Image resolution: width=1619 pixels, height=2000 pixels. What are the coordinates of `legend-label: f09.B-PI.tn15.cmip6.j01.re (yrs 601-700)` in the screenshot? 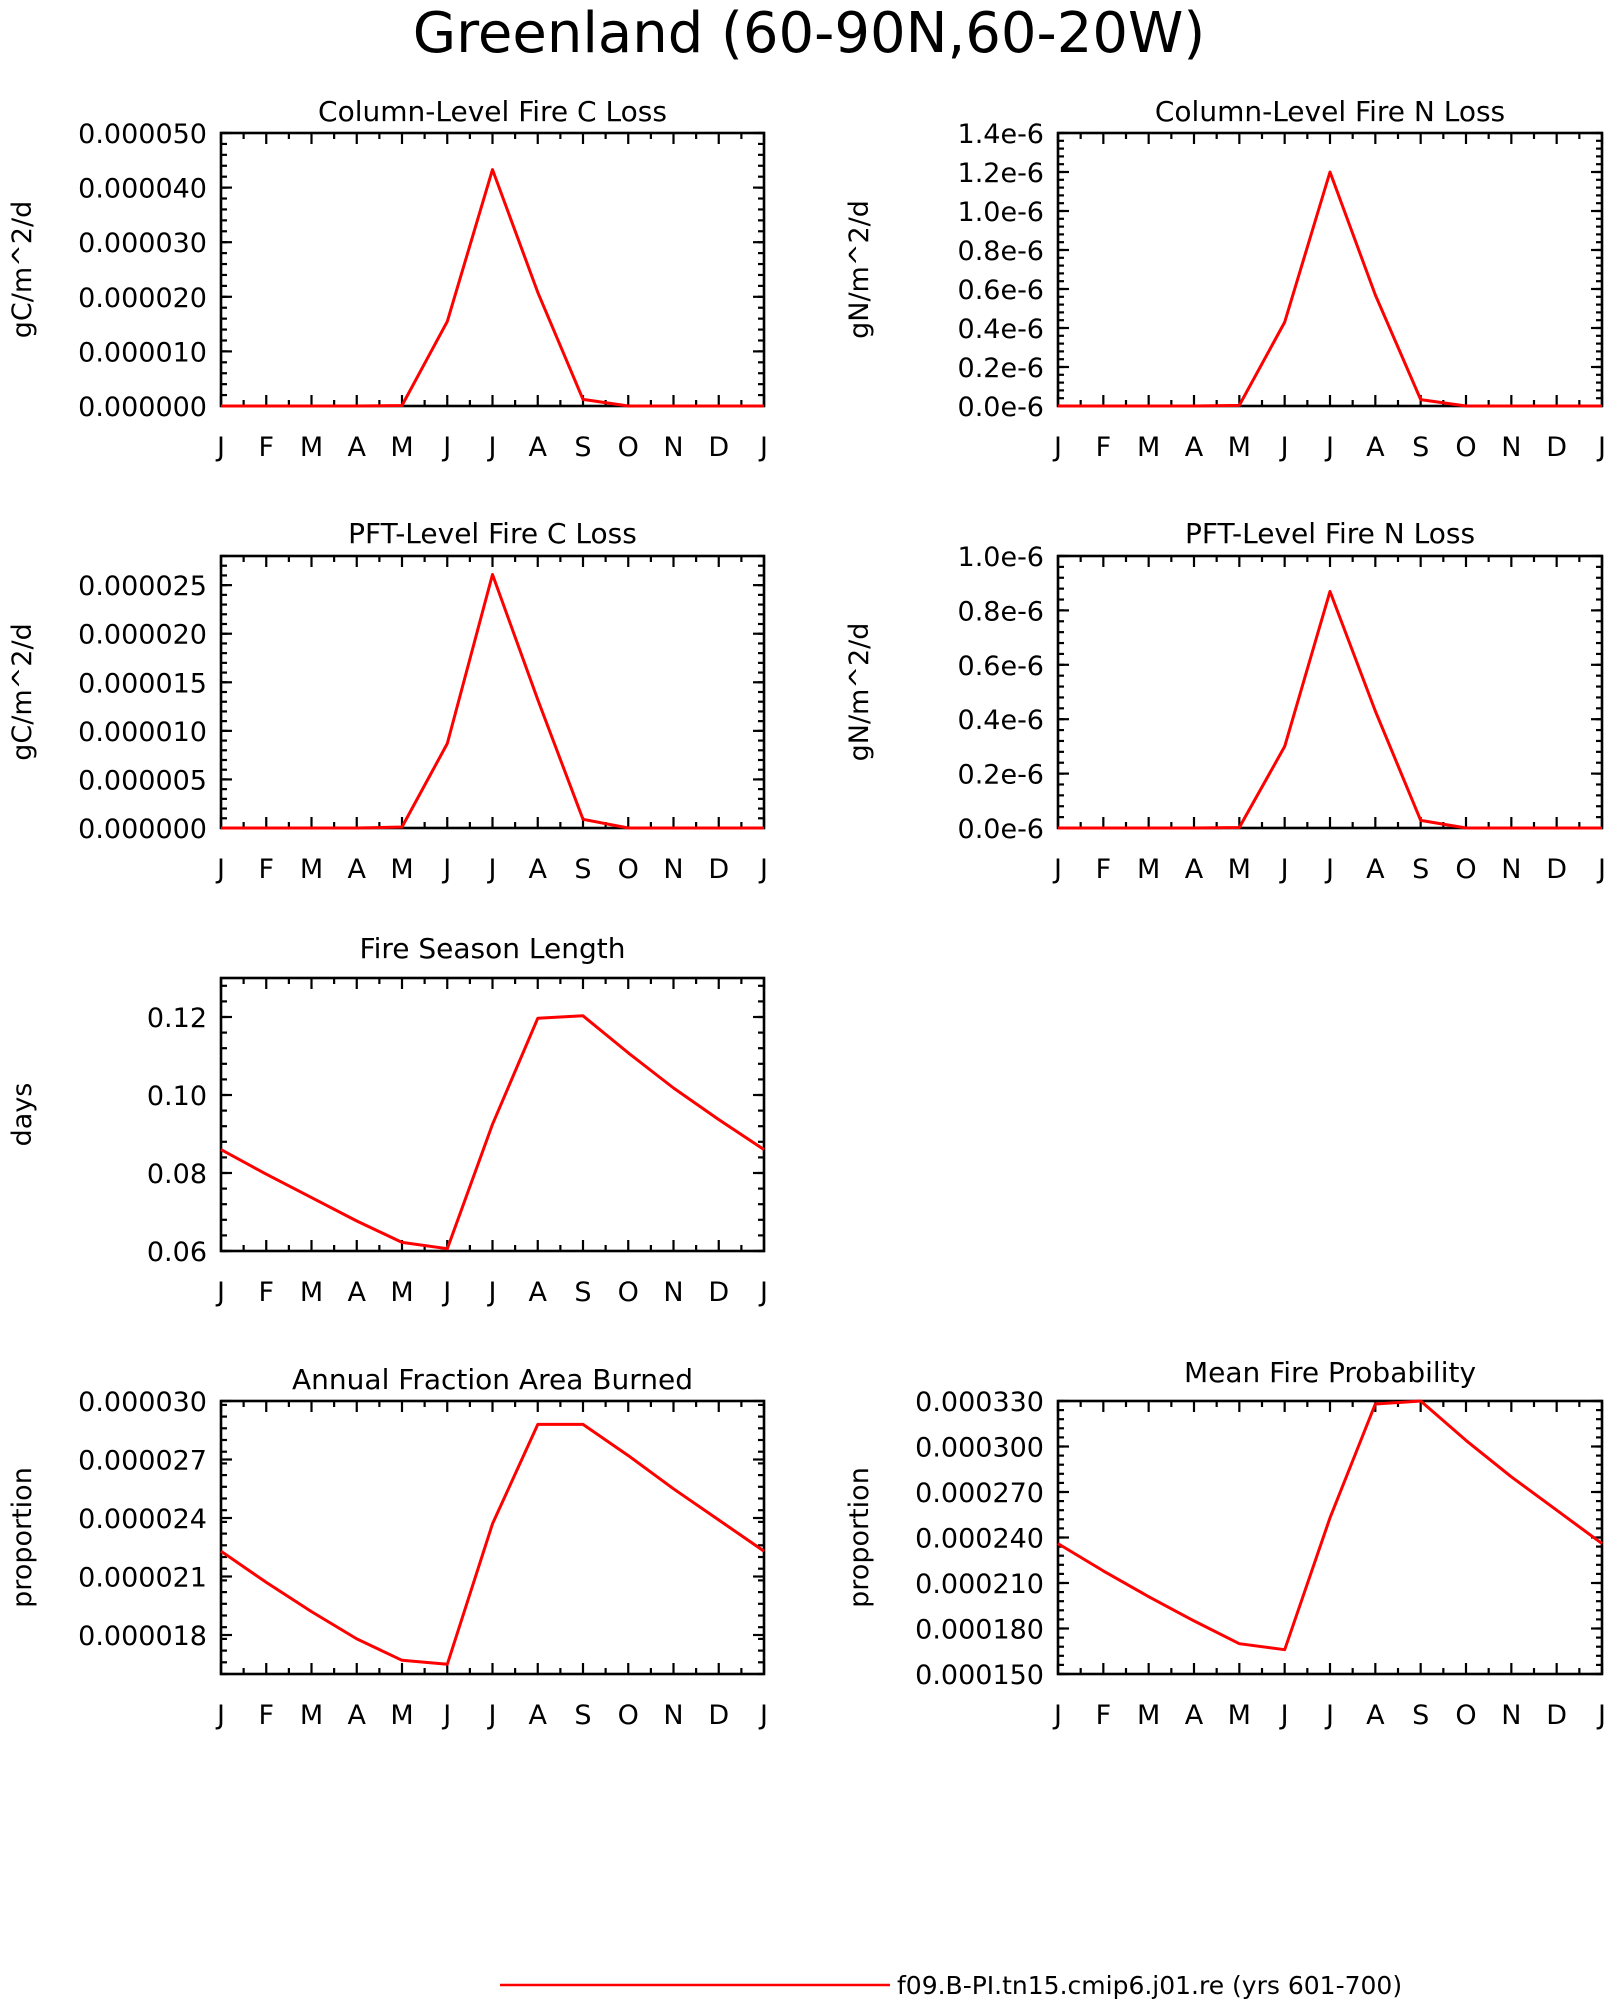 It's located at (1149, 1985).